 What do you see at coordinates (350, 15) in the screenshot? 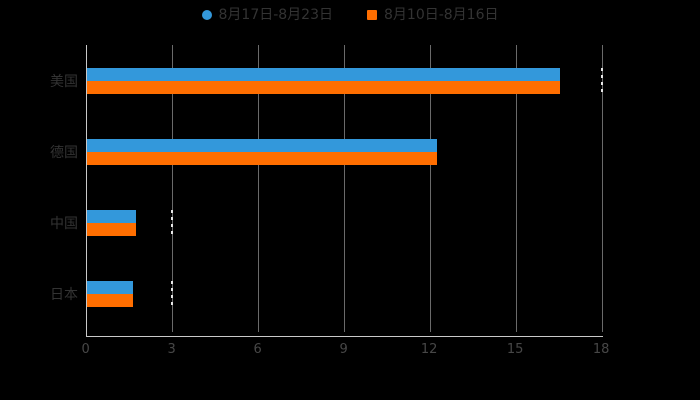
I see `legend: 8月17日-8月23日 8月10日-8月16日` at bounding box center [350, 15].